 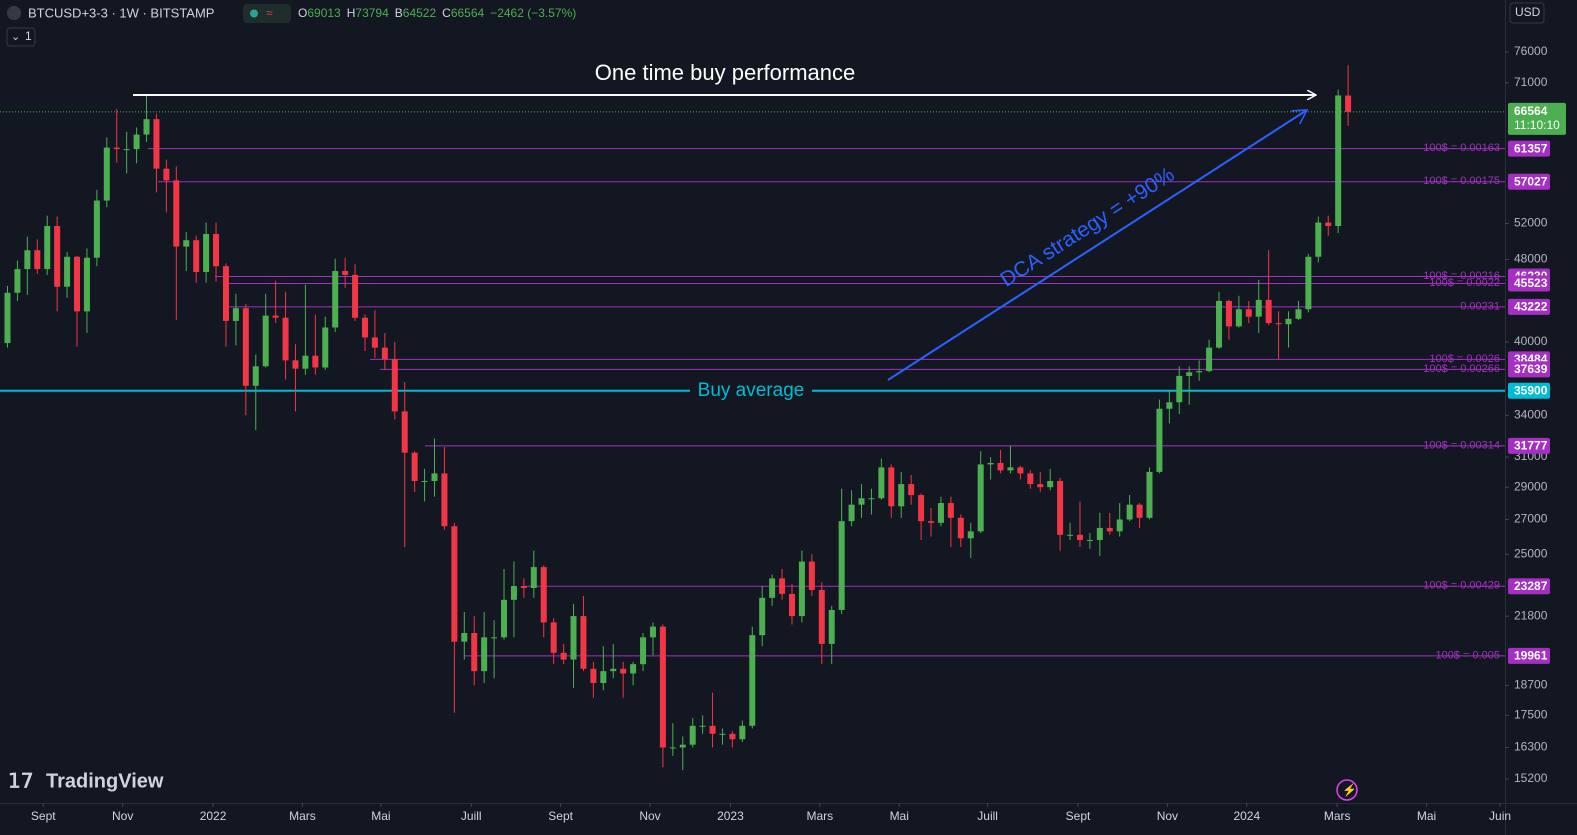 I want to click on one-time-label: One time buy performance, so click(x=725, y=72).